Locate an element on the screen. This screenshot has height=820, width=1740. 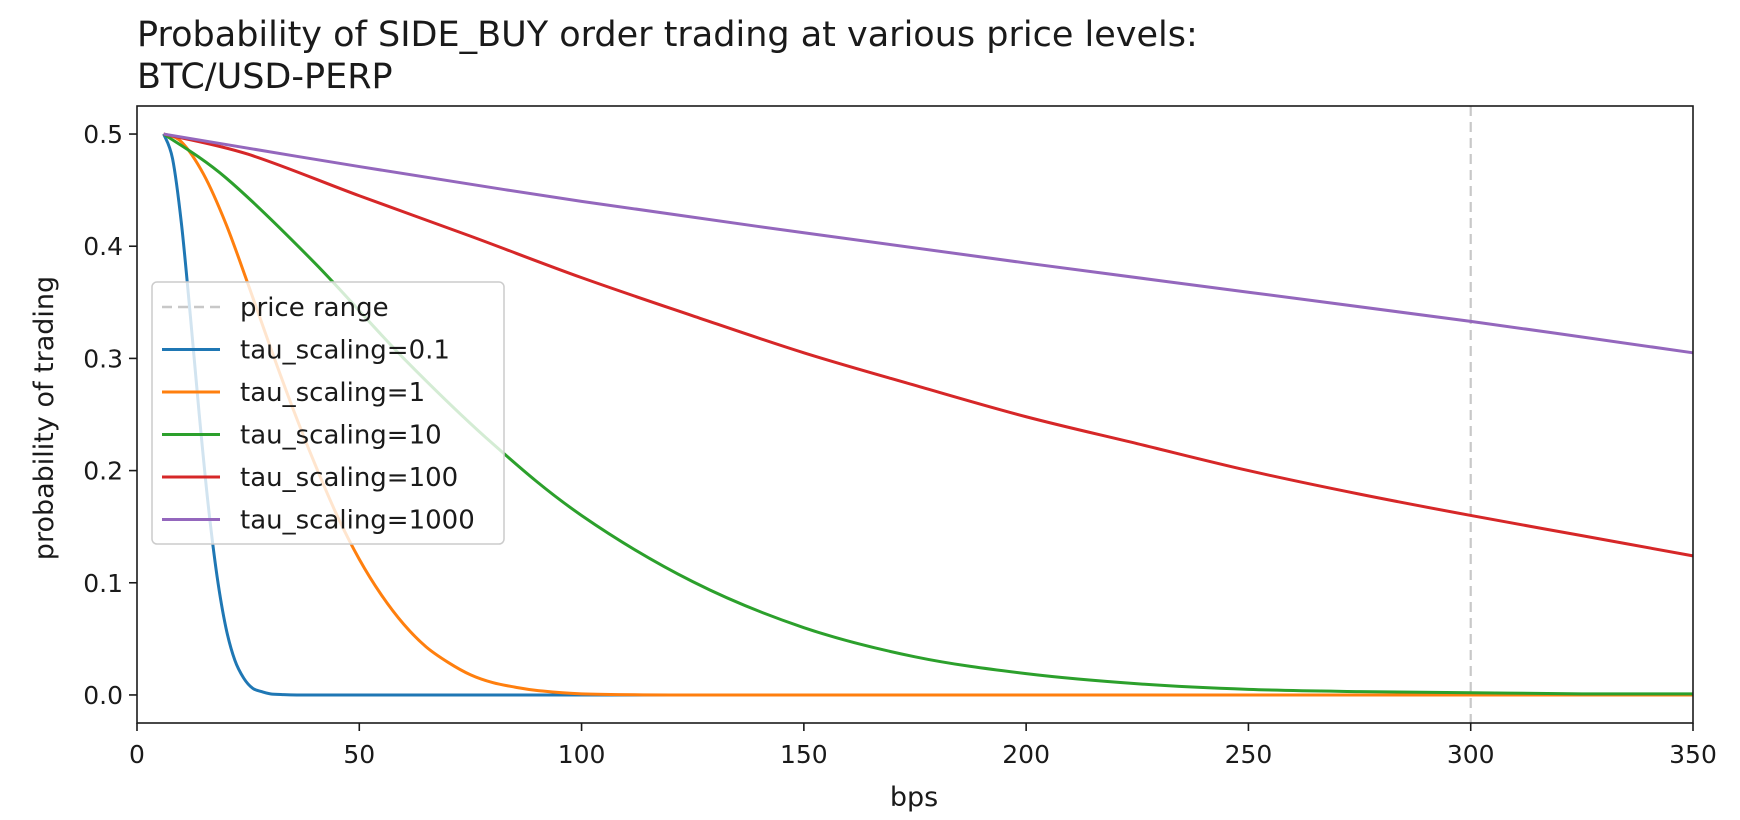
x-tick-label: 150 is located at coordinates (804, 754).